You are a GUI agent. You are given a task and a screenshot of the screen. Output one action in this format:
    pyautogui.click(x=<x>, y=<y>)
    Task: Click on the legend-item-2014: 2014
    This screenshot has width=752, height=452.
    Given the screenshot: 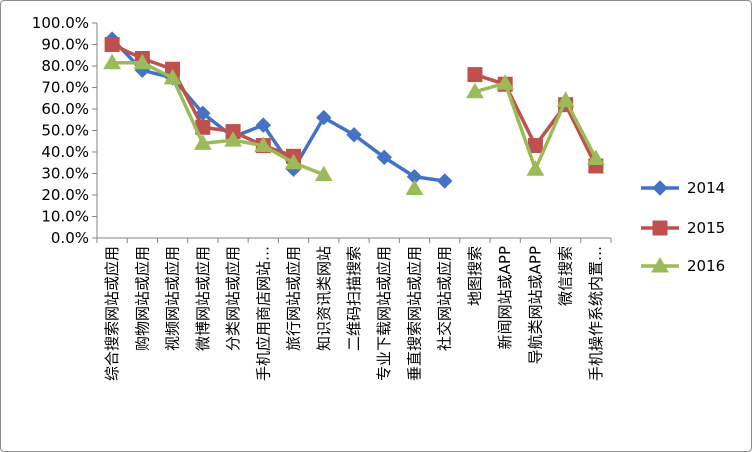 What is the action you would take?
    pyautogui.click(x=683, y=188)
    